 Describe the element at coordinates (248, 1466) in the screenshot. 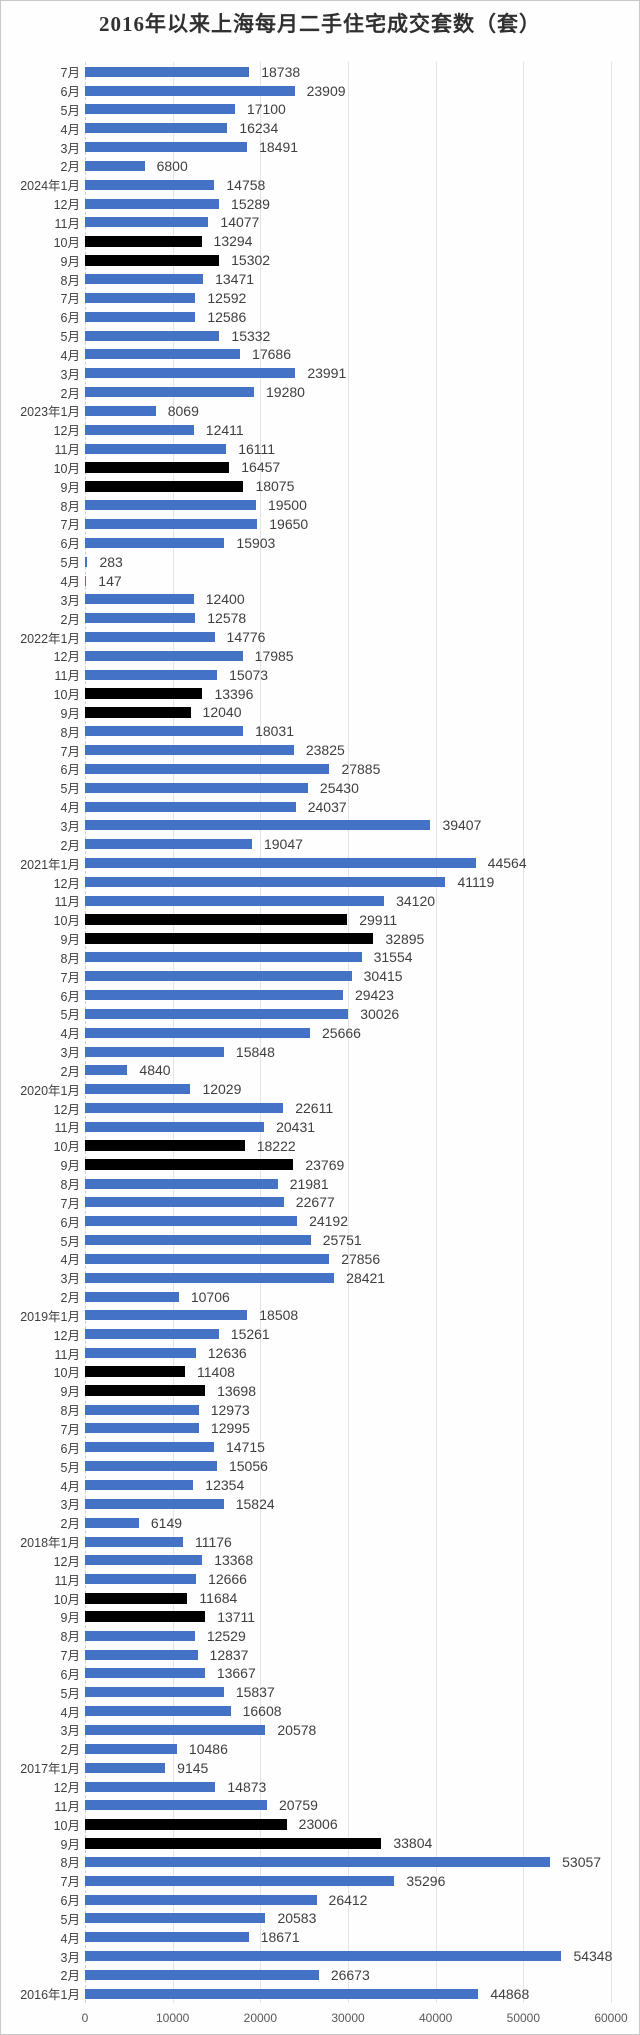

I see `value-label: 15056` at that location.